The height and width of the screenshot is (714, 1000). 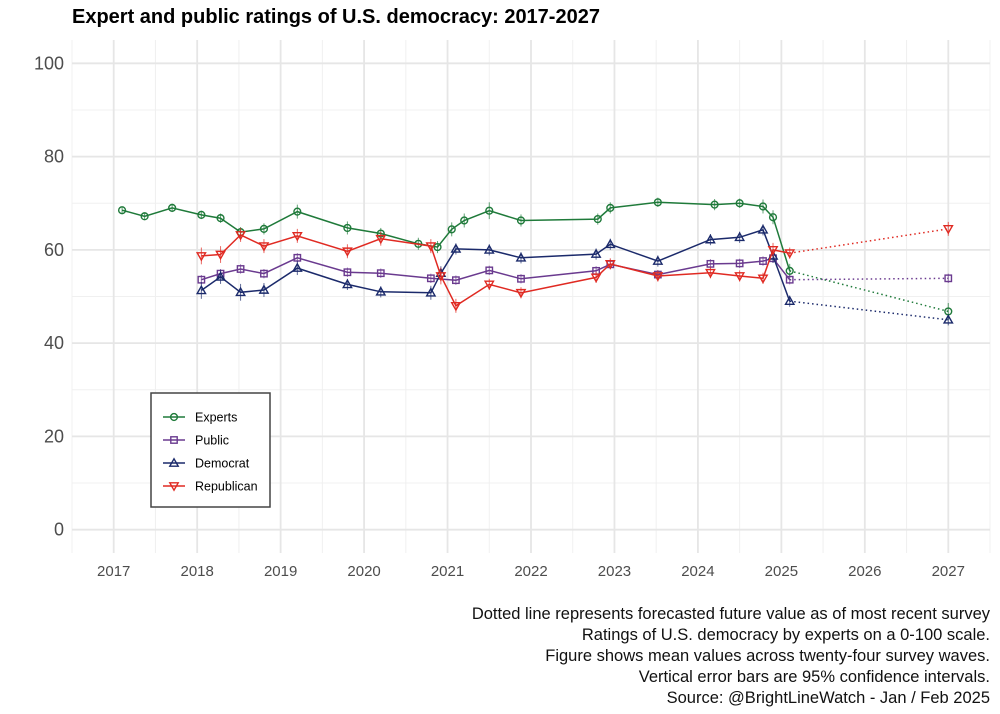 I want to click on legend-experts-label: Experts, so click(x=216, y=418).